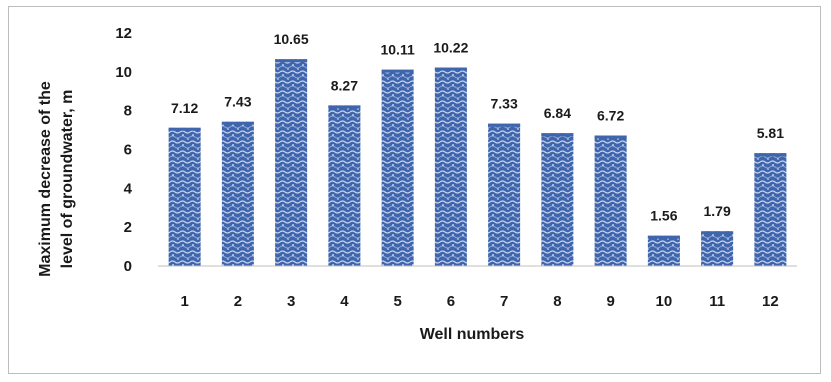  I want to click on data-label: 7.43, so click(237, 102).